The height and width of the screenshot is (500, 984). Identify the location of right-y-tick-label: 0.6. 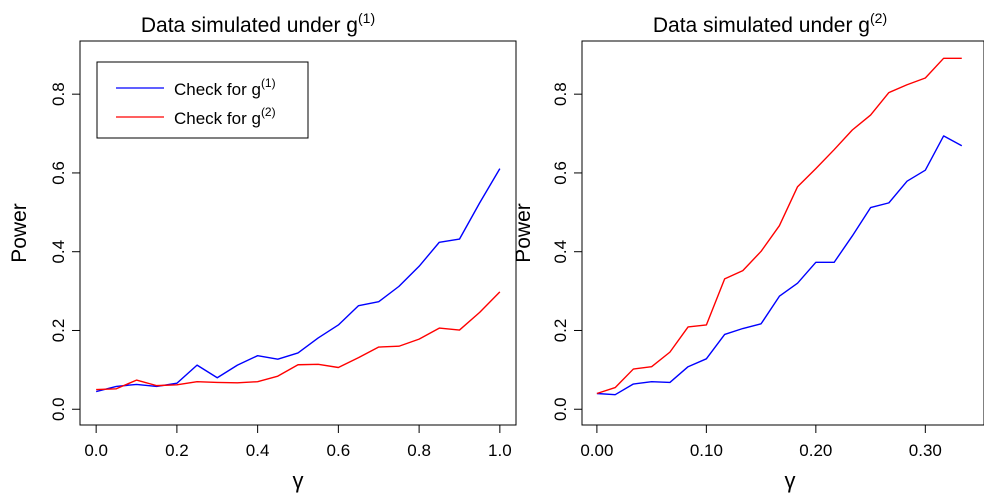
(560, 173).